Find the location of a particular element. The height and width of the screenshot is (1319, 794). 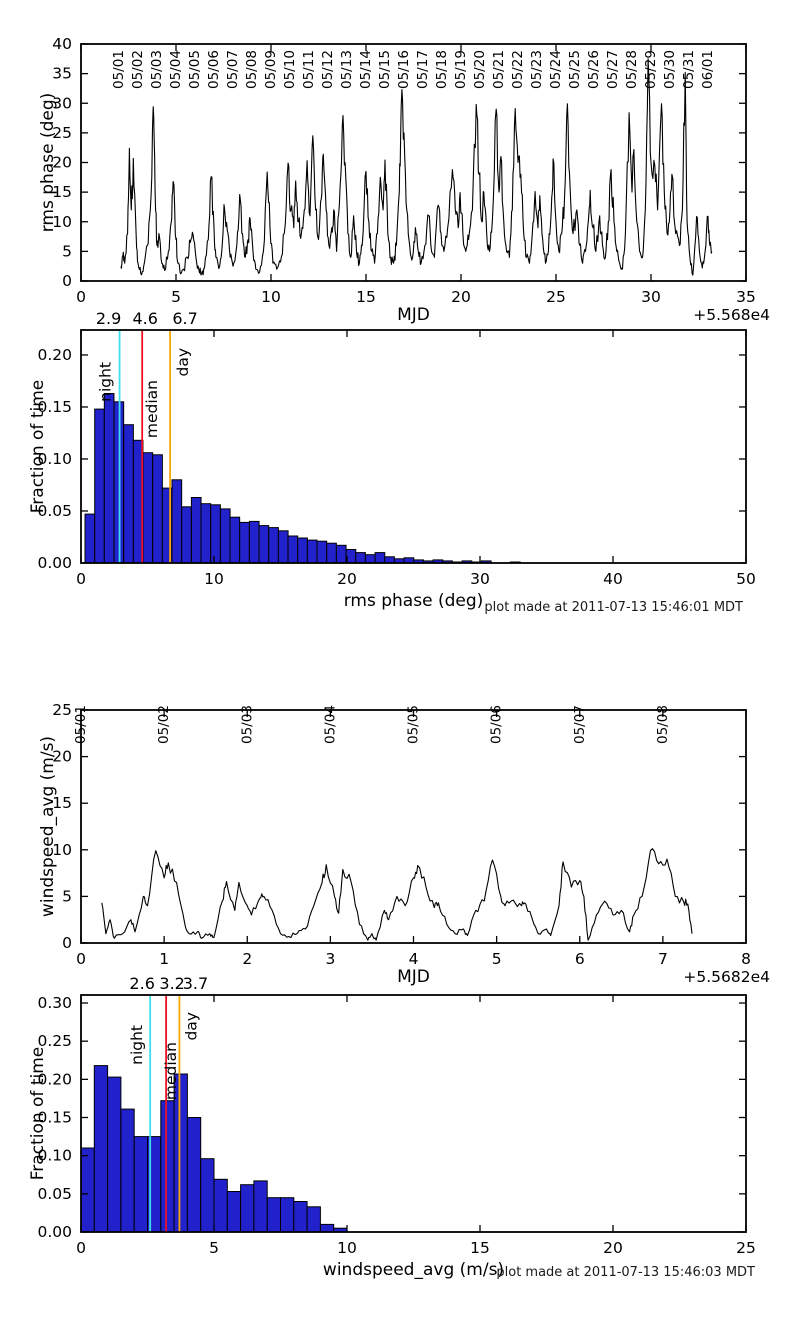

y-tick-label: 10 is located at coordinates (62, 850).